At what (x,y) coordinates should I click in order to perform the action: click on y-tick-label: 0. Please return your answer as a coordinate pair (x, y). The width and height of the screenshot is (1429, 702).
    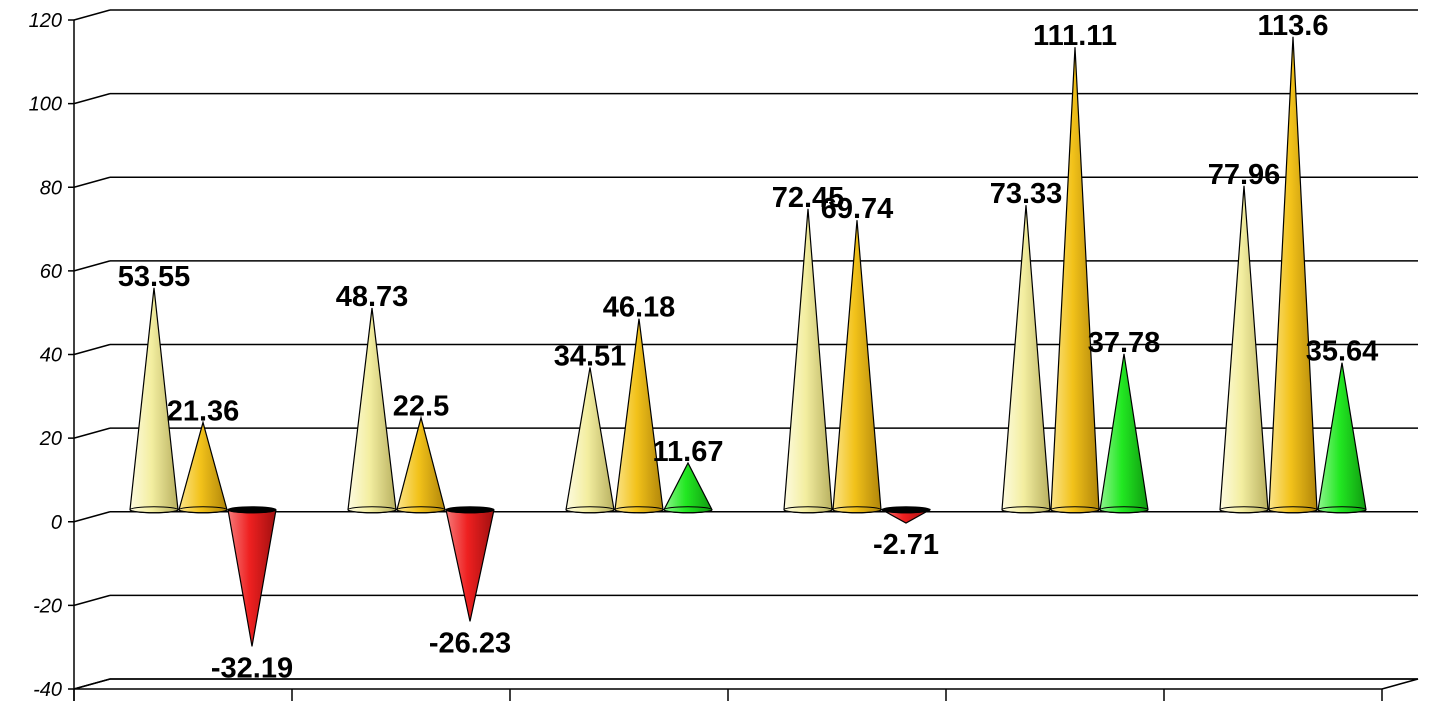
    Looking at the image, I should click on (56, 523).